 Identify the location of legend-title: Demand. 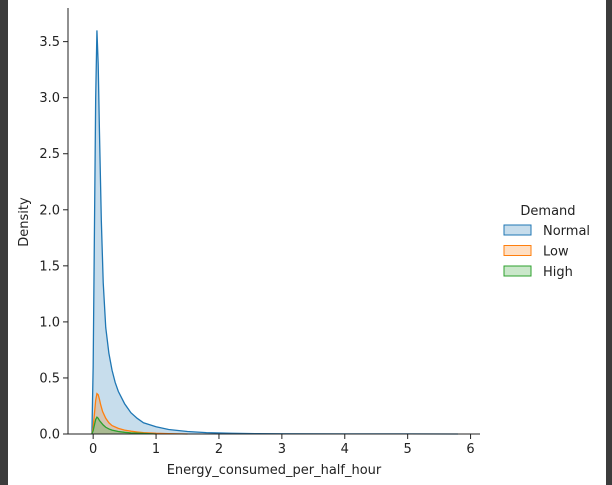
(547, 211).